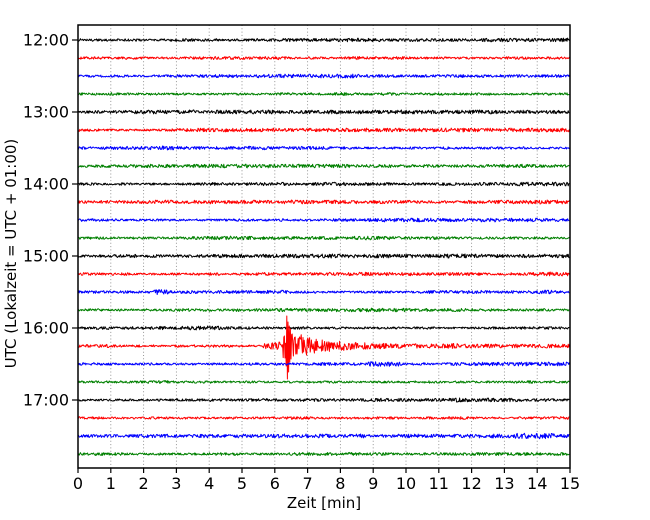 This screenshot has height=520, width=650. Describe the element at coordinates (11, 254) in the screenshot. I see `y-axis-title: UTC (Lokalzeit = UTC + 01:00)` at that location.